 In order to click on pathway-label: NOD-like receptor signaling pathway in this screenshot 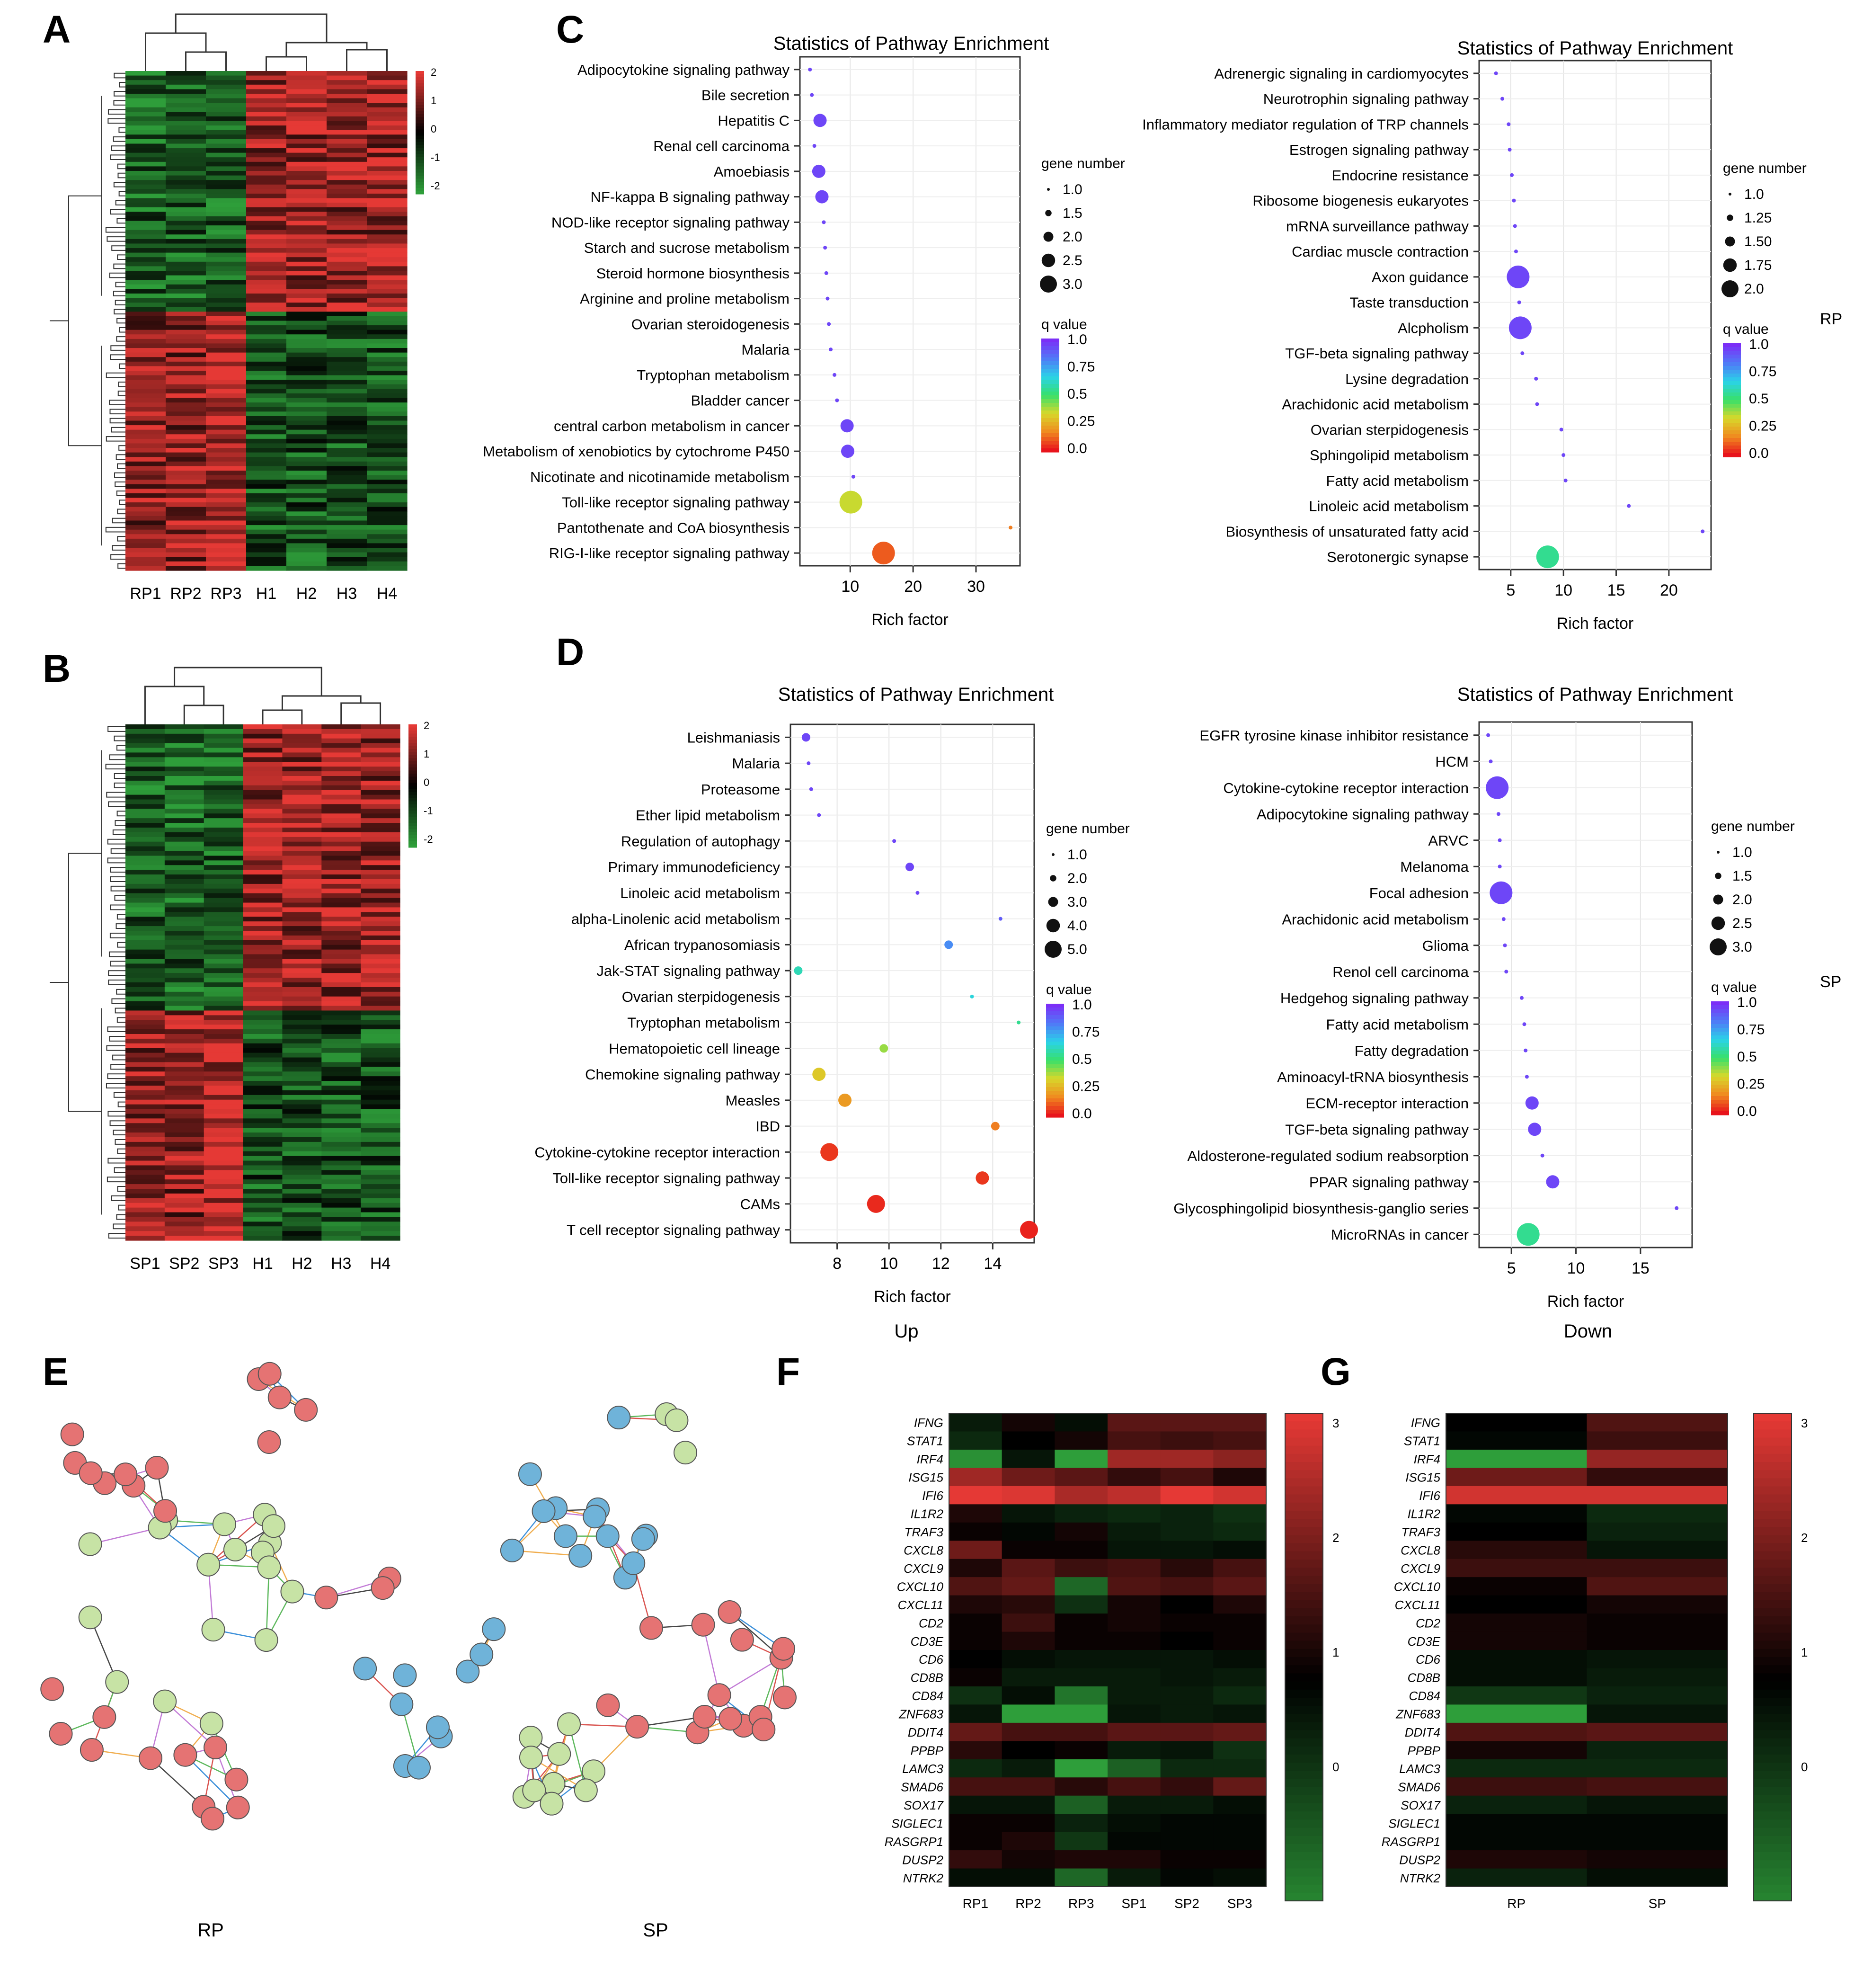, I will do `click(670, 223)`.